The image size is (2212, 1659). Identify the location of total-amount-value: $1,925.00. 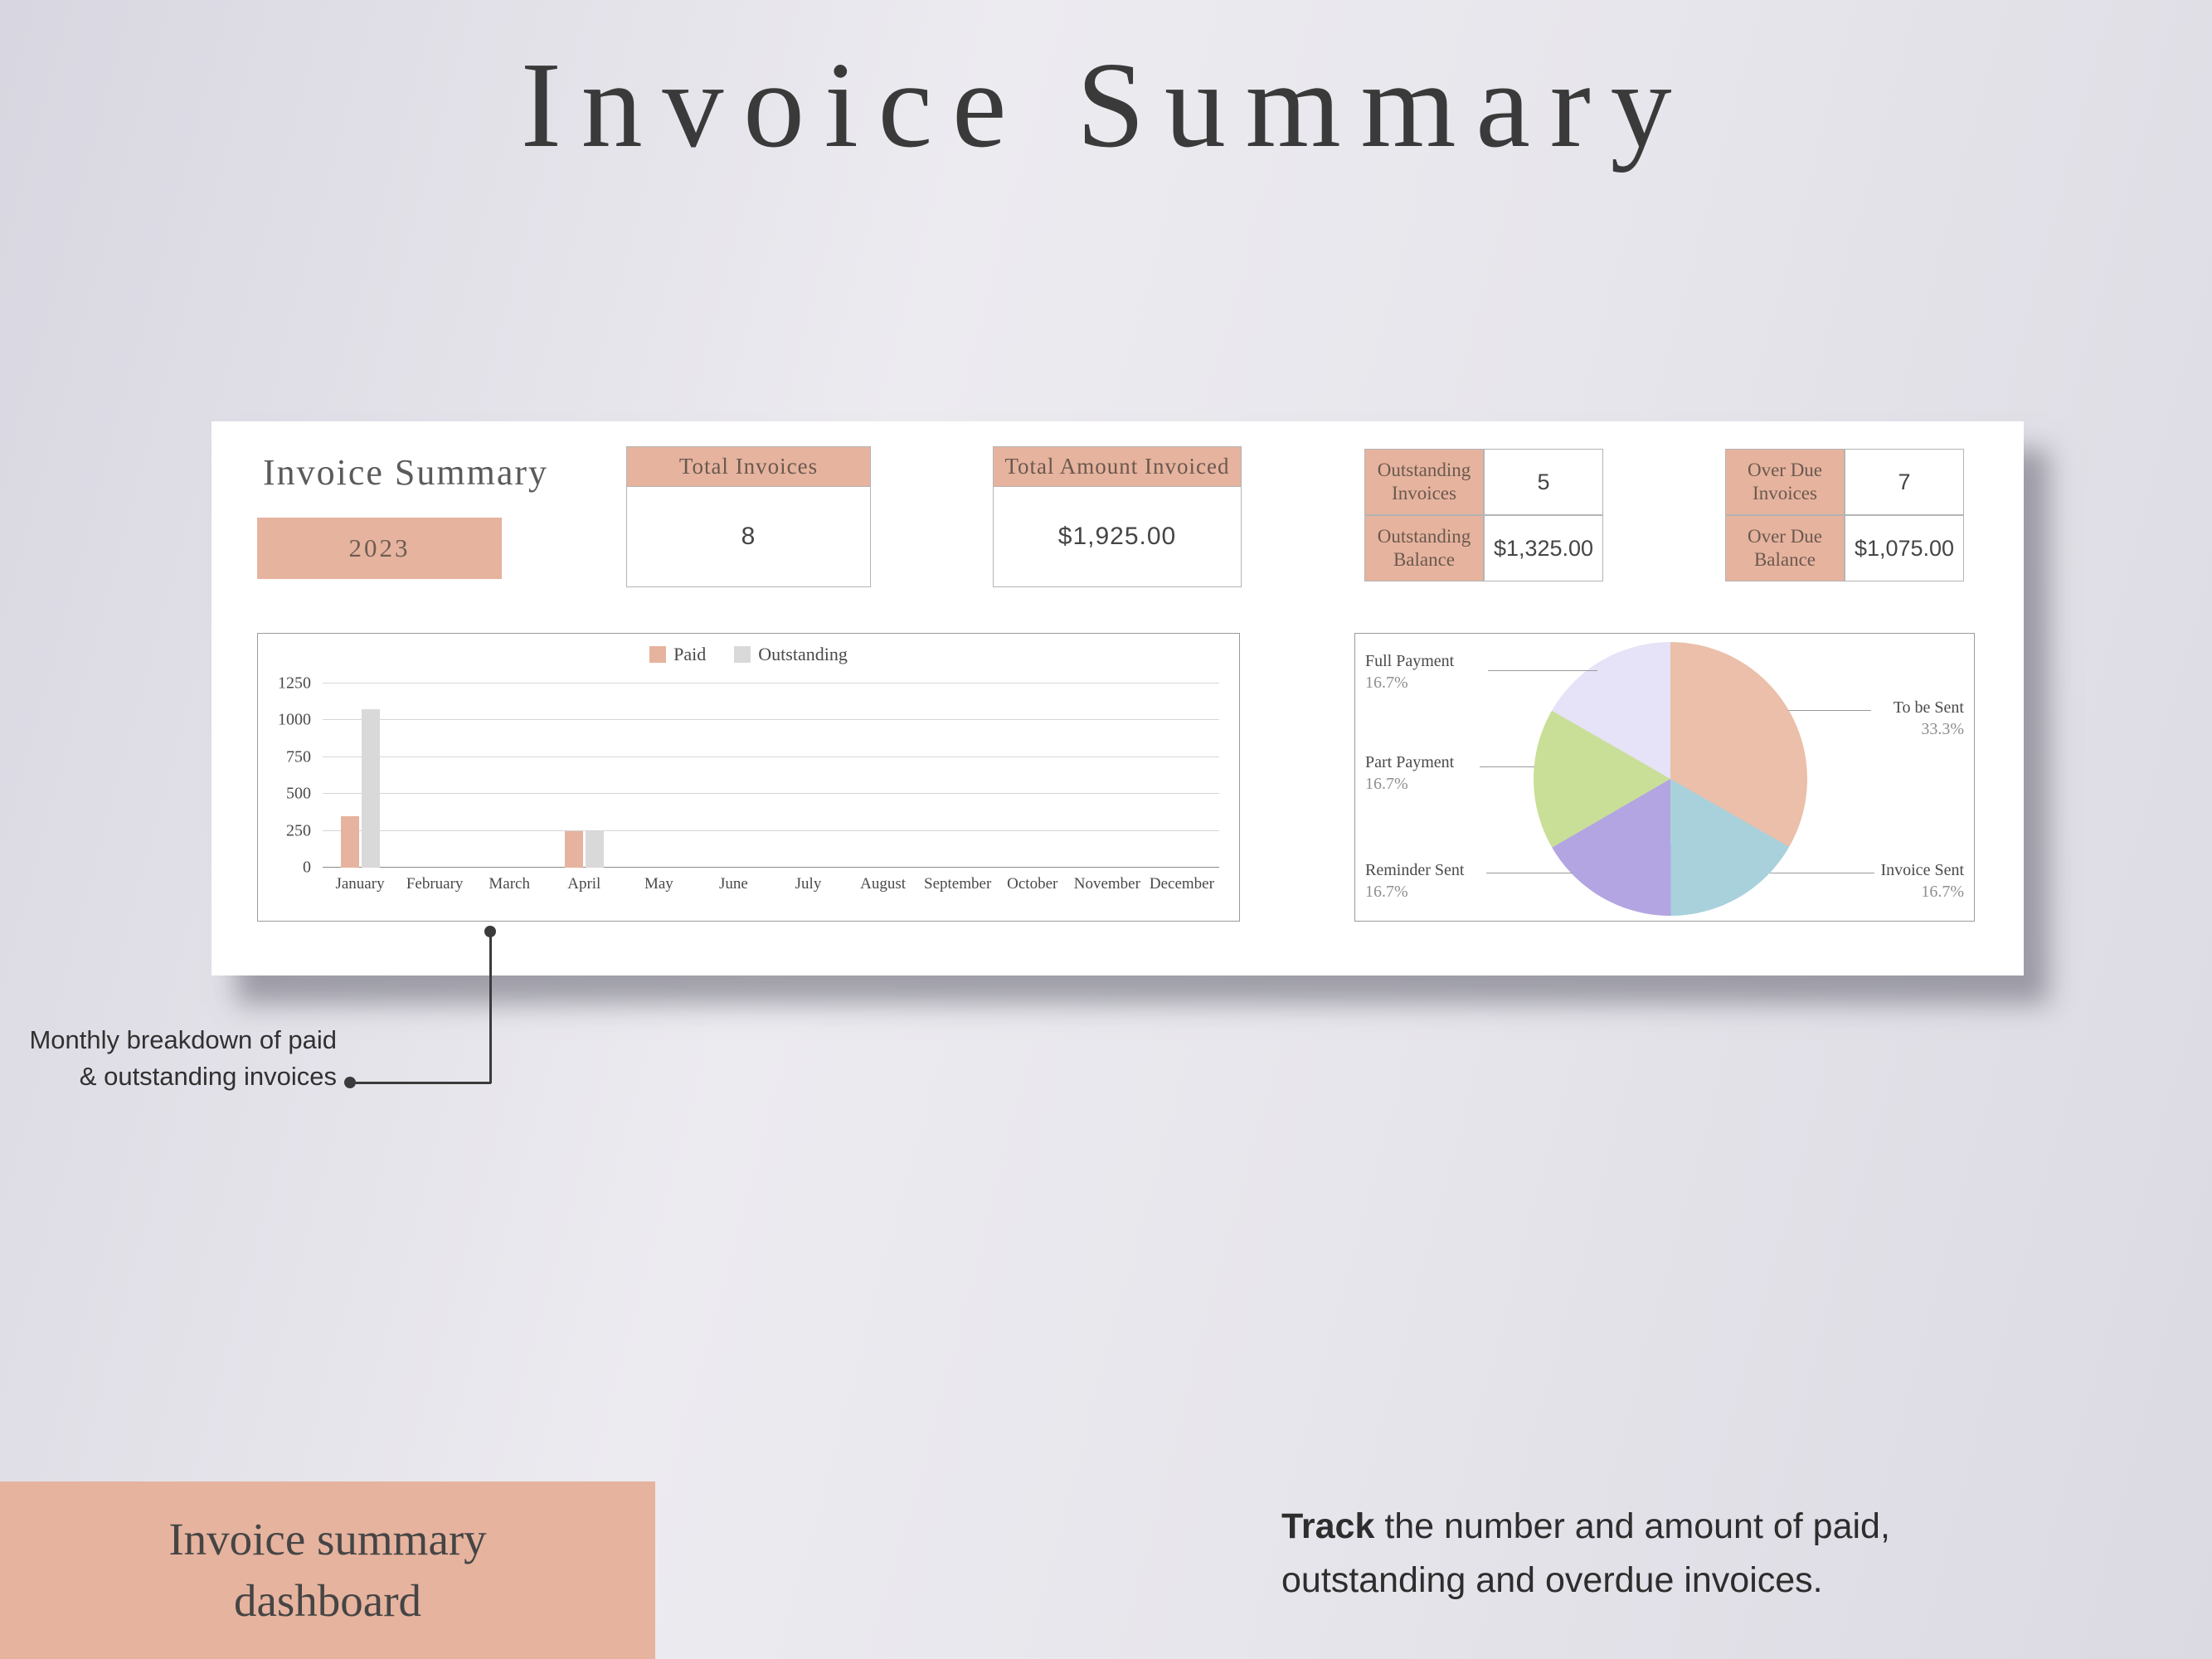
(1117, 536).